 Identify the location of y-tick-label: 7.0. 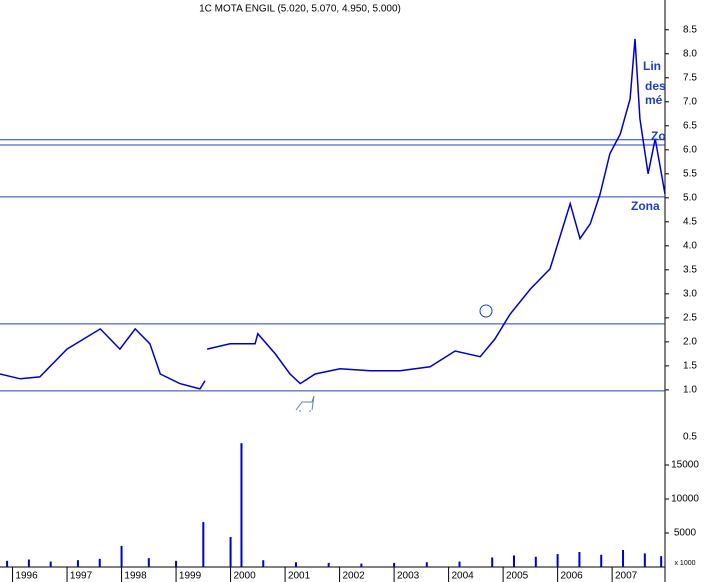
(690, 101).